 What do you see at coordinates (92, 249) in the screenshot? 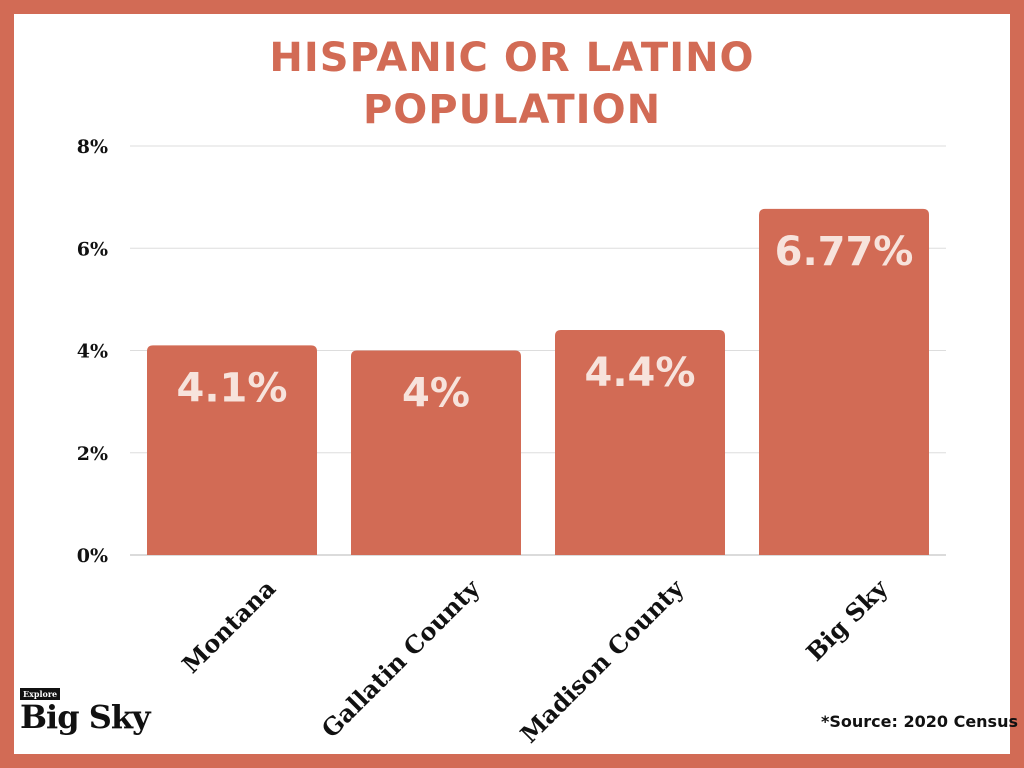
I see `y-tick-label: 6%` at bounding box center [92, 249].